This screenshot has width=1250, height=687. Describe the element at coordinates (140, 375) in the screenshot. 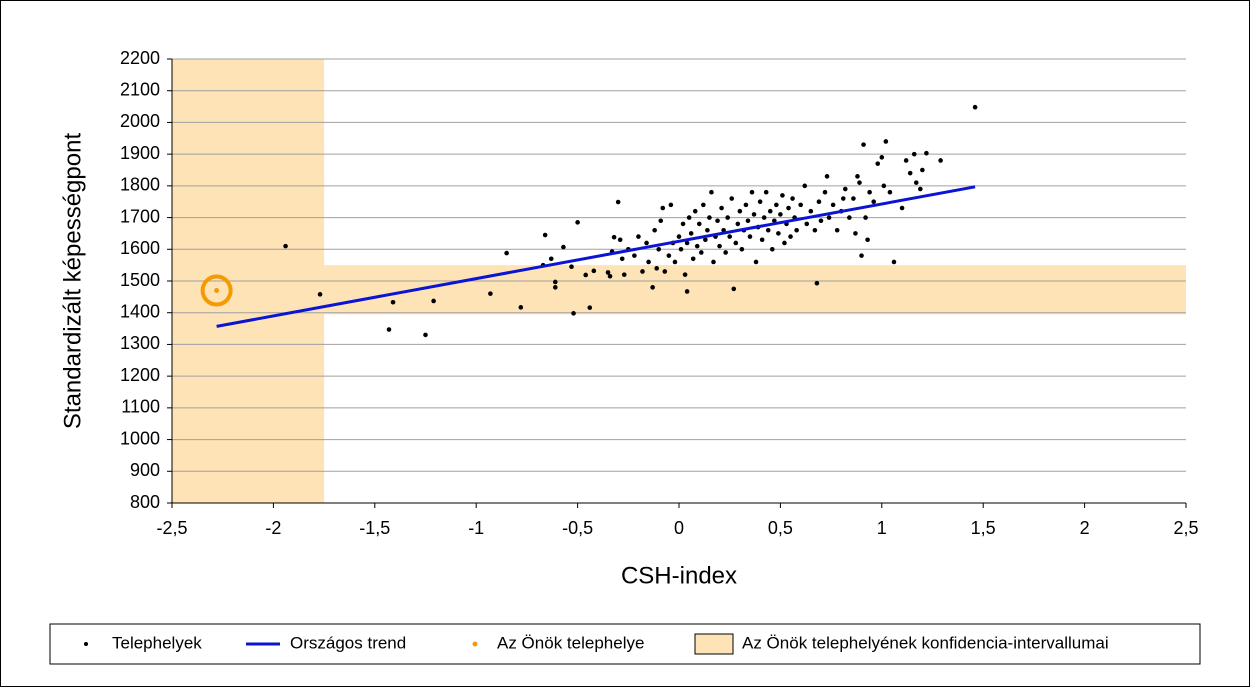

I see `y-tick-label: 1200` at that location.